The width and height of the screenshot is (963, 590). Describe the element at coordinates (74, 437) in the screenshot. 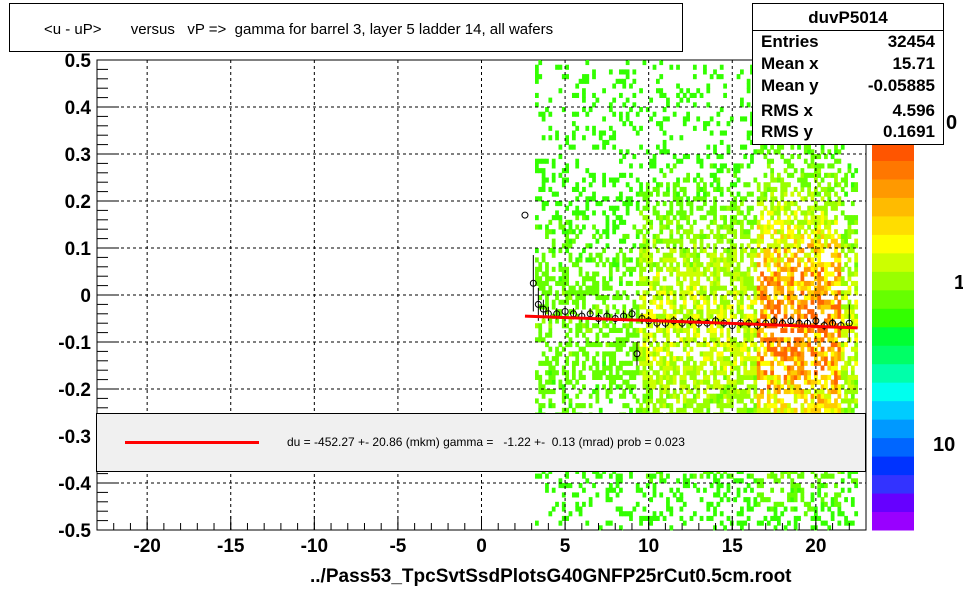

I see `y-tick-label: -0.3` at that location.